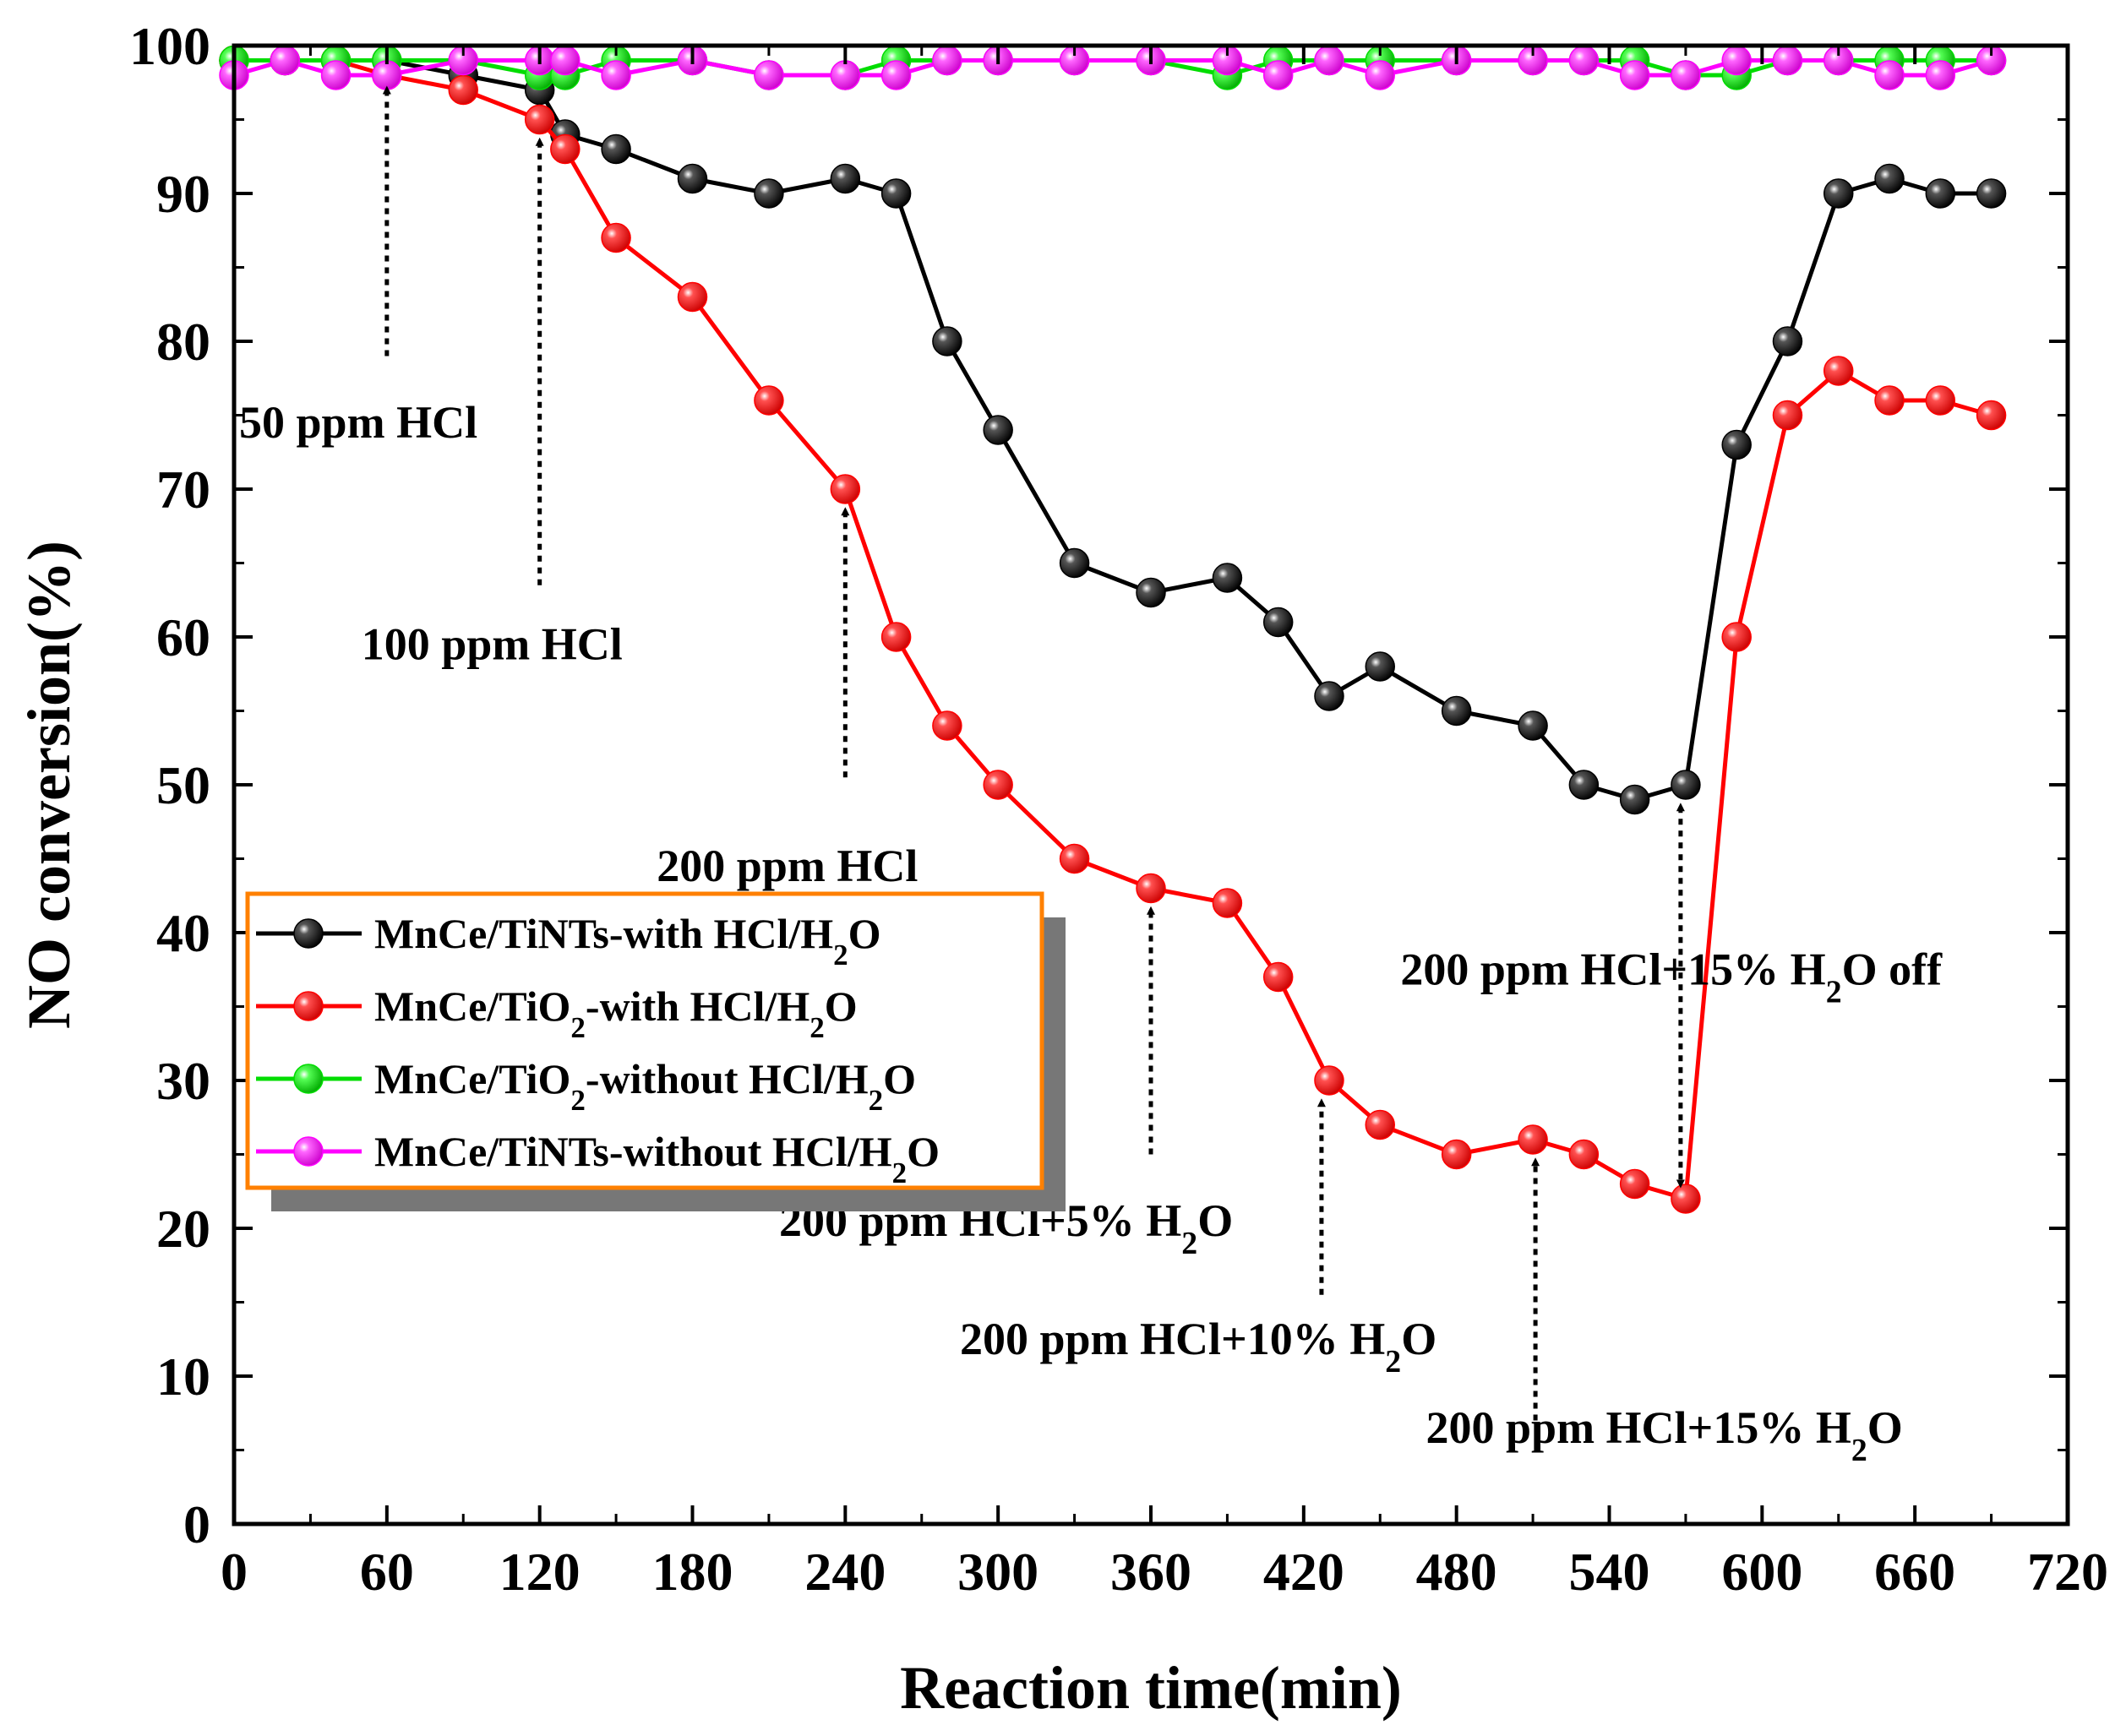  Describe the element at coordinates (358, 422) in the screenshot. I see `annotation-label: 50 ppm HCl` at that location.